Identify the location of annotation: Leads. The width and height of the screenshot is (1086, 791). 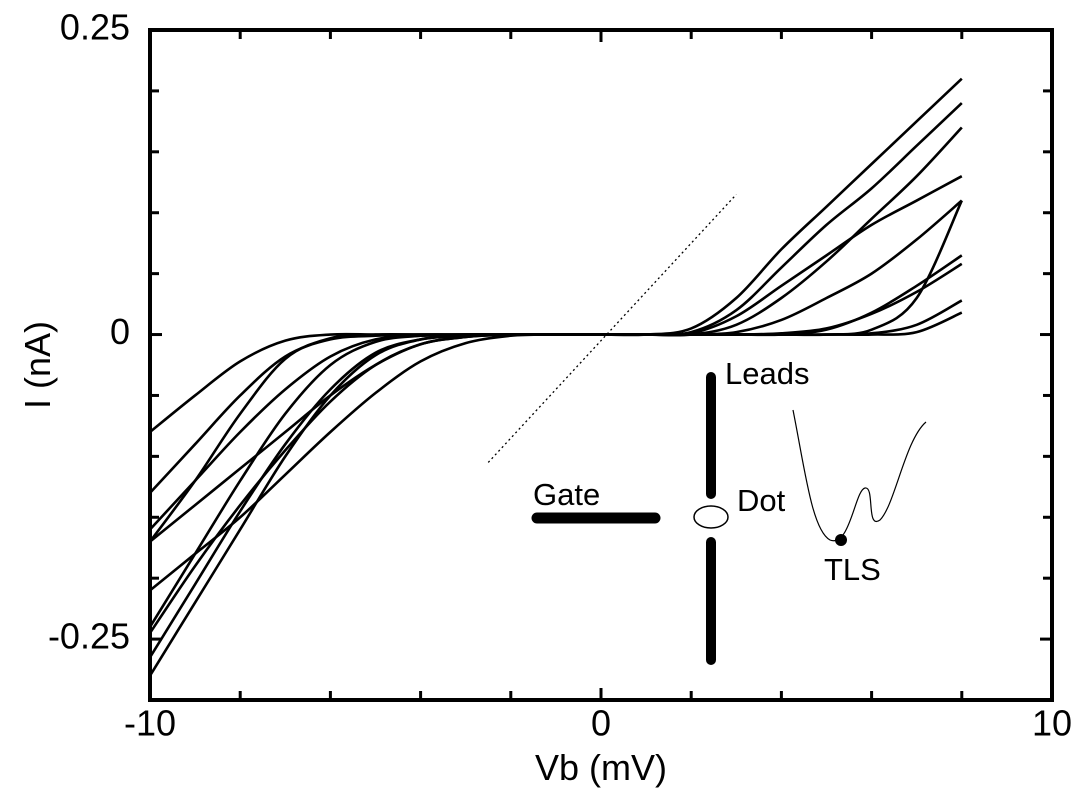
(767, 373).